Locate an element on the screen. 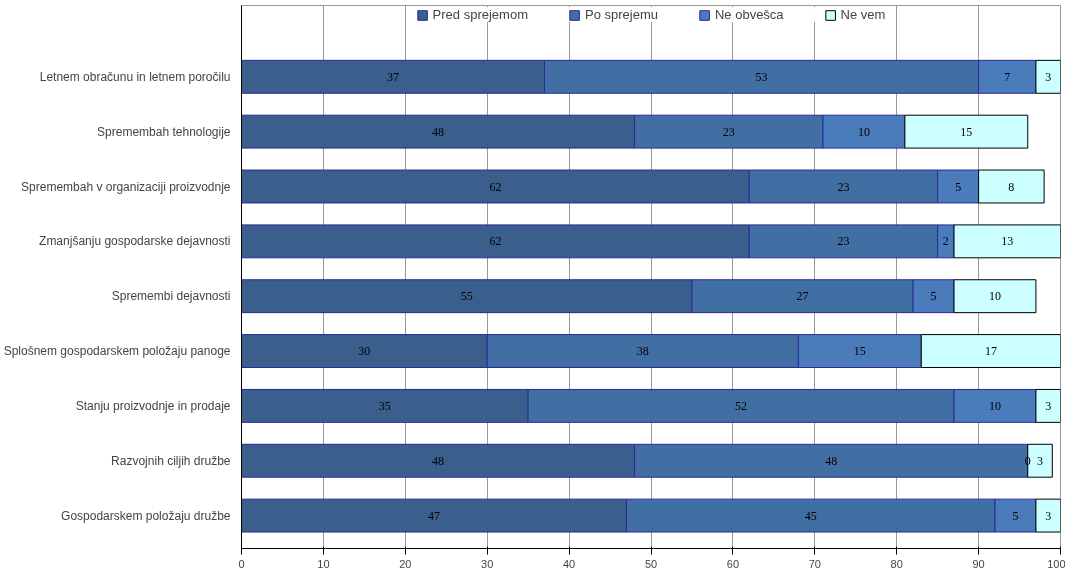 The width and height of the screenshot is (1072, 574). y-tick-label: Spremembi dejavnosti is located at coordinates (171, 296).